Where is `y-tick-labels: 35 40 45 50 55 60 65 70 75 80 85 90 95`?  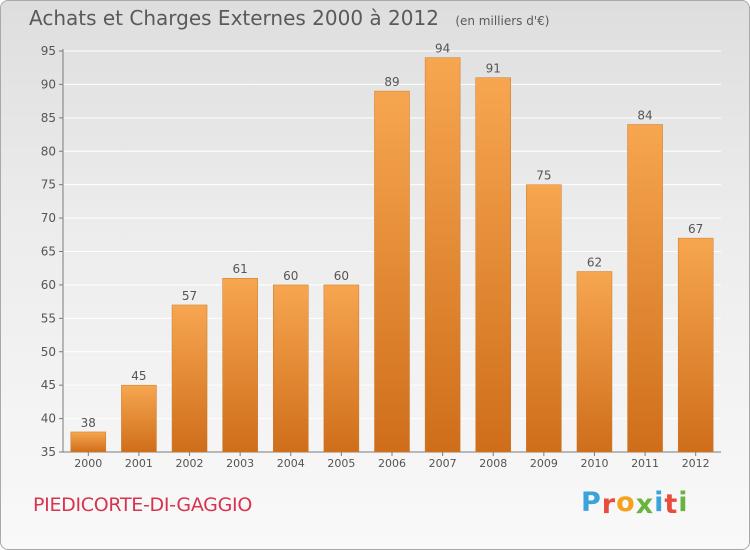 y-tick-labels: 35 40 45 50 55 60 65 70 75 80 85 90 95 is located at coordinates (48, 251).